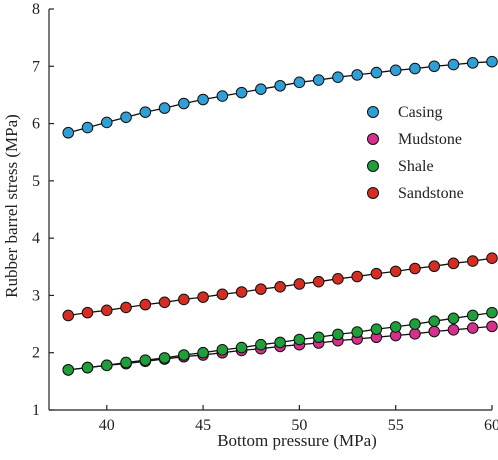 This screenshot has width=498, height=460. What do you see at coordinates (36, 353) in the screenshot?
I see `y-tick-label: 2` at bounding box center [36, 353].